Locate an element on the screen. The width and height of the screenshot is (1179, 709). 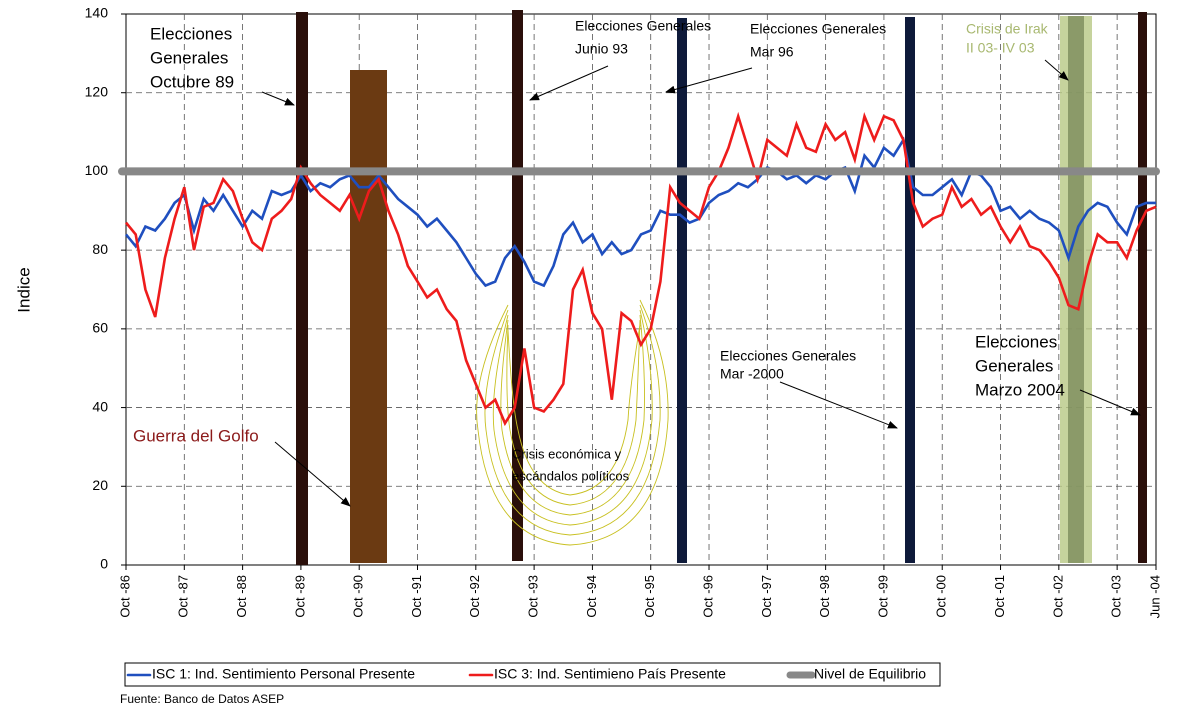
annotation: Mar 96 is located at coordinates (772, 52).